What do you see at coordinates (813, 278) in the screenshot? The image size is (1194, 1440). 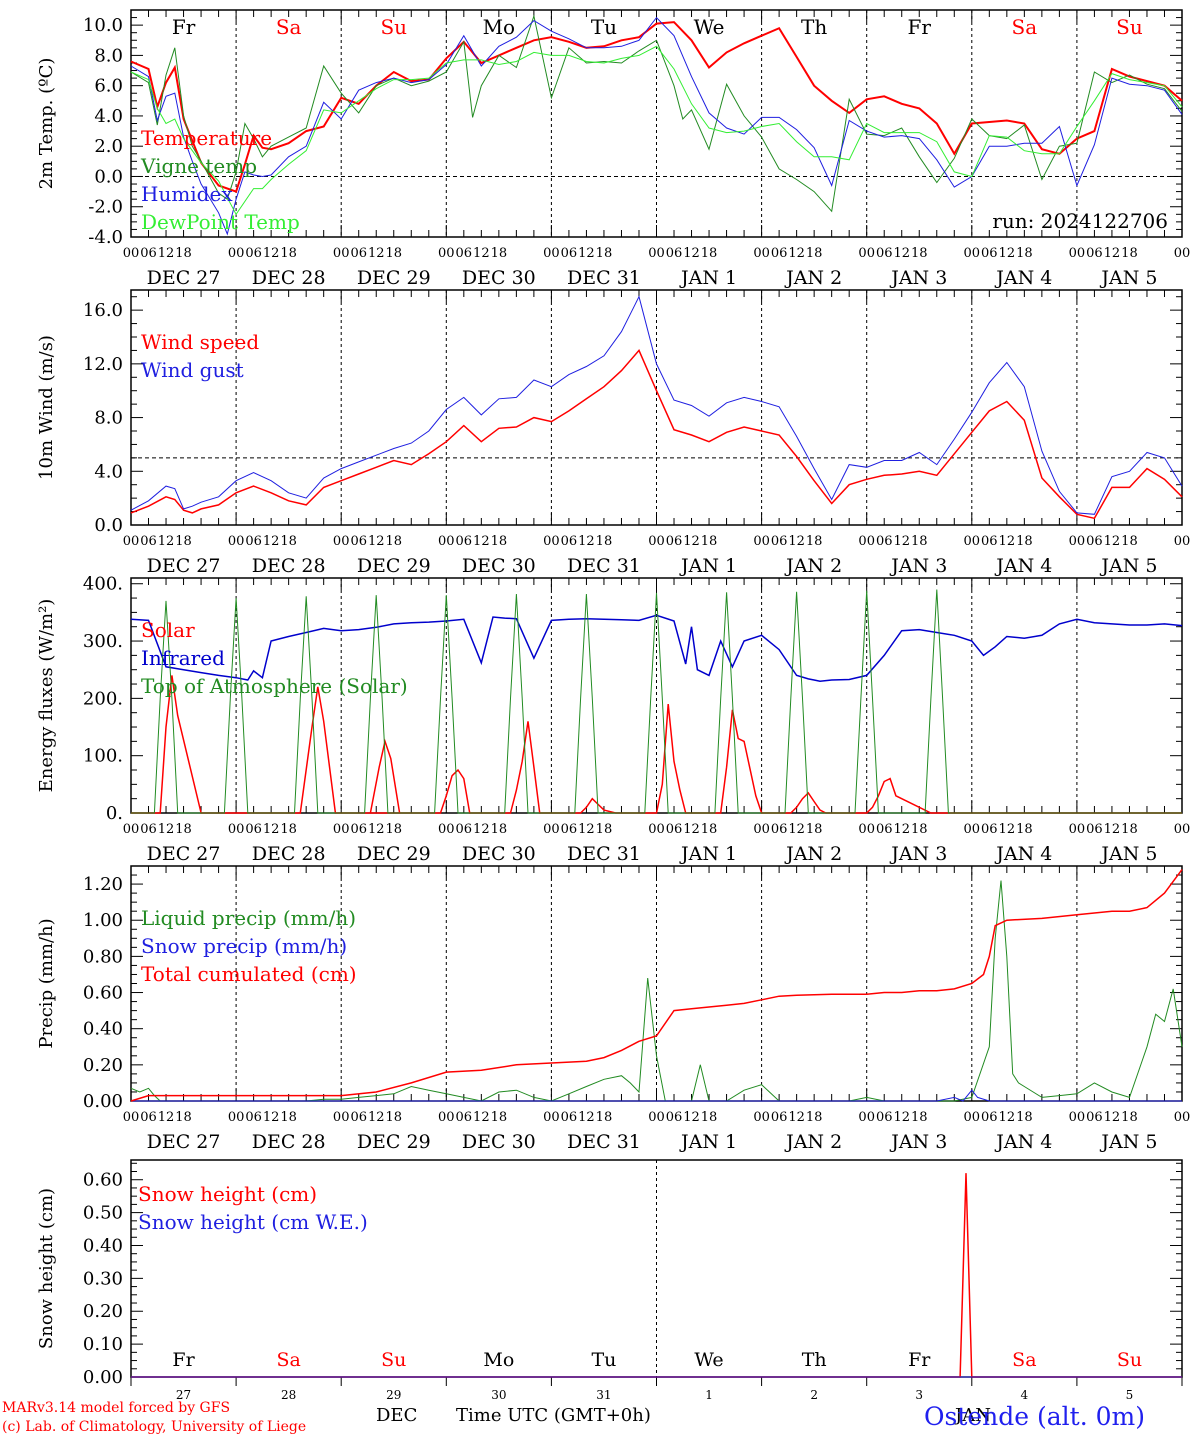 I see `date-label: JAN 2` at bounding box center [813, 278].